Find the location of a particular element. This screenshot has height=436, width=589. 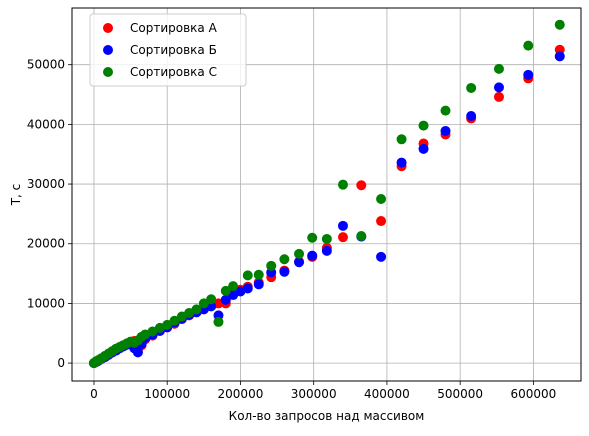

x-tick-label: 400000 is located at coordinates (387, 394).